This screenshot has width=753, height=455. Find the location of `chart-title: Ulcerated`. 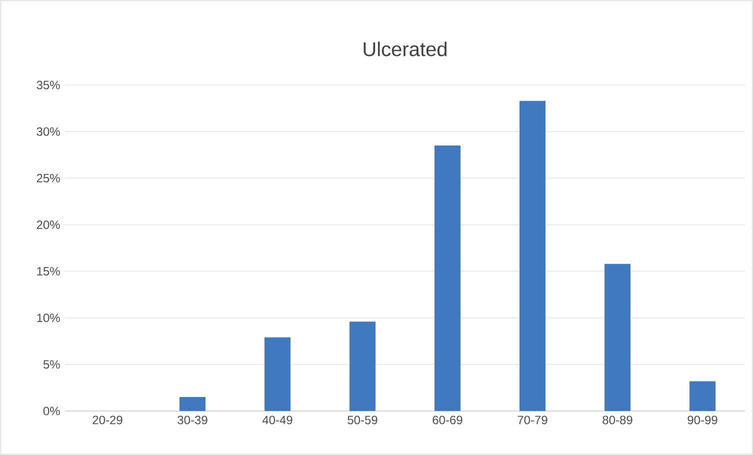

chart-title: Ulcerated is located at coordinates (405, 49).